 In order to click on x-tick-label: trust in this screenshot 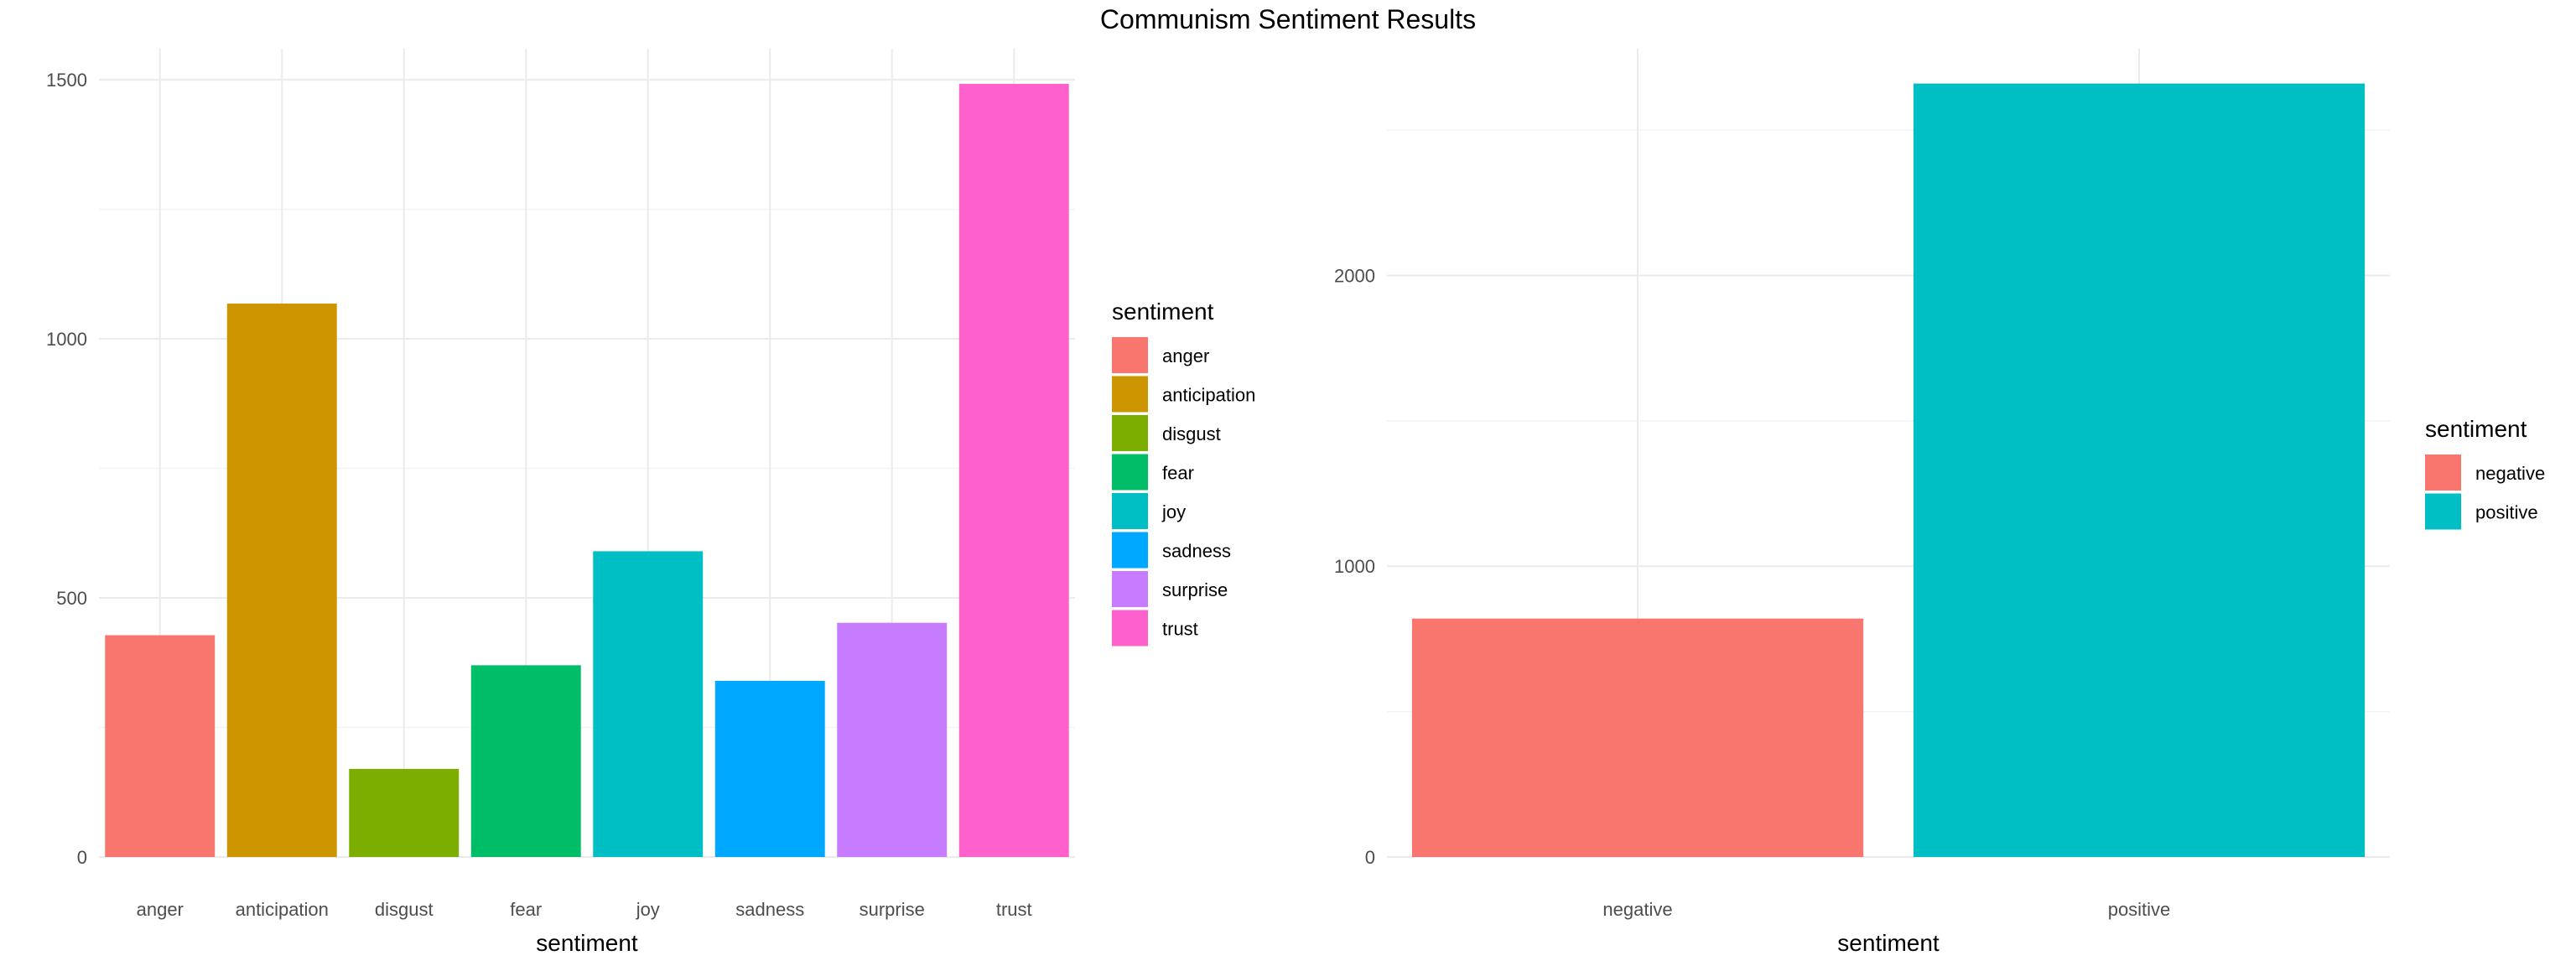, I will do `click(1014, 909)`.